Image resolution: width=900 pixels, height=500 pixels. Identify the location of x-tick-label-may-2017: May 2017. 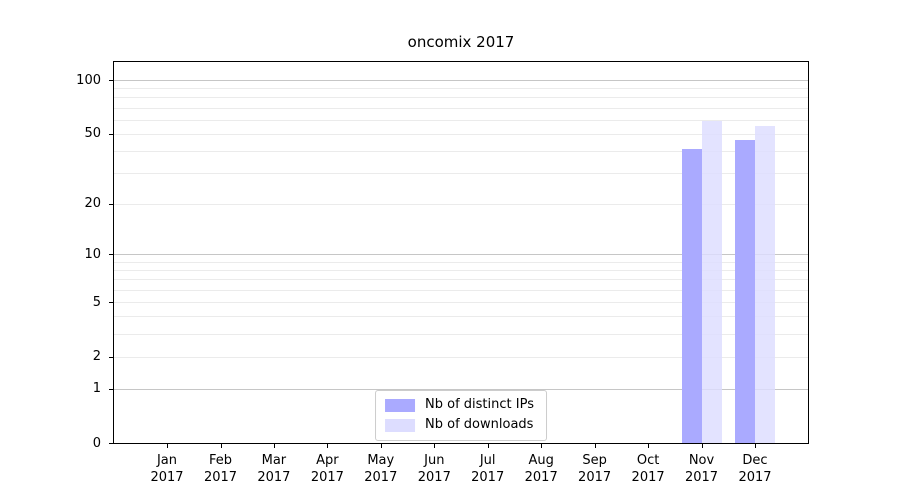
(381, 469).